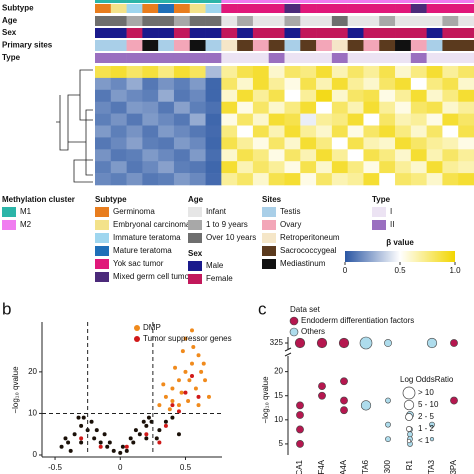  I want to click on colorbar-title: β value, so click(400, 242).